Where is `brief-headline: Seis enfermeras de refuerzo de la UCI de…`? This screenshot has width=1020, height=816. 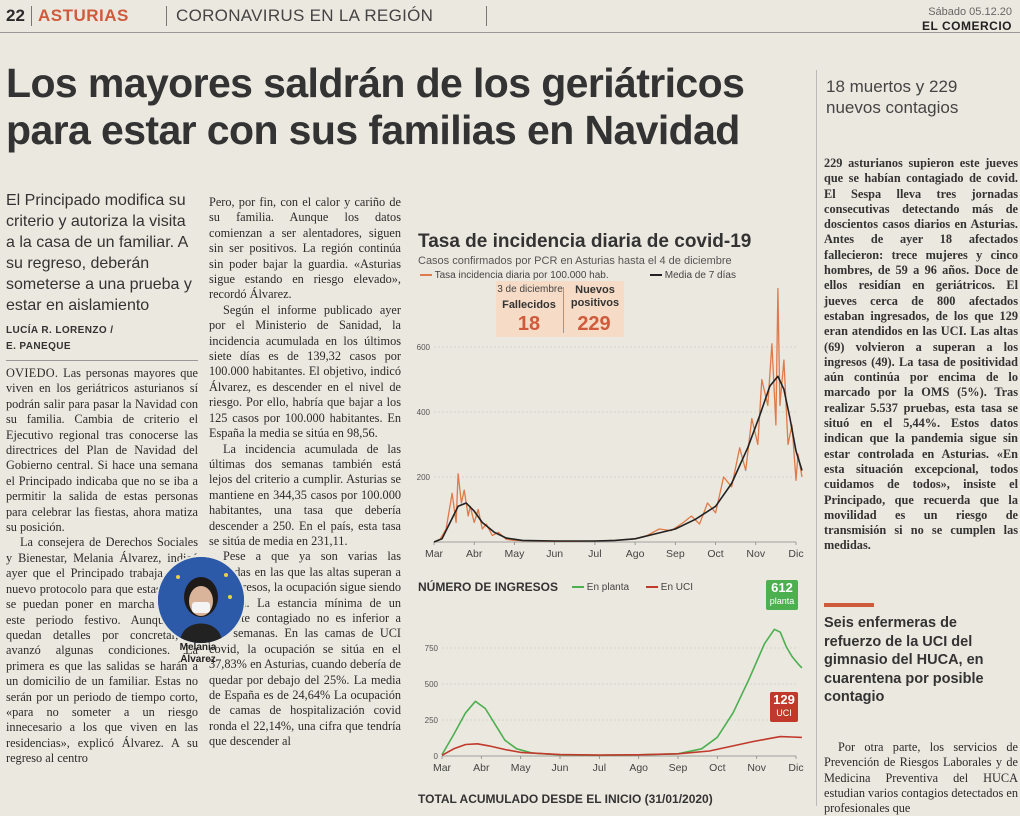
brief-headline: Seis enfermeras de refuerzo de la UCI de… is located at coordinates (904, 660).